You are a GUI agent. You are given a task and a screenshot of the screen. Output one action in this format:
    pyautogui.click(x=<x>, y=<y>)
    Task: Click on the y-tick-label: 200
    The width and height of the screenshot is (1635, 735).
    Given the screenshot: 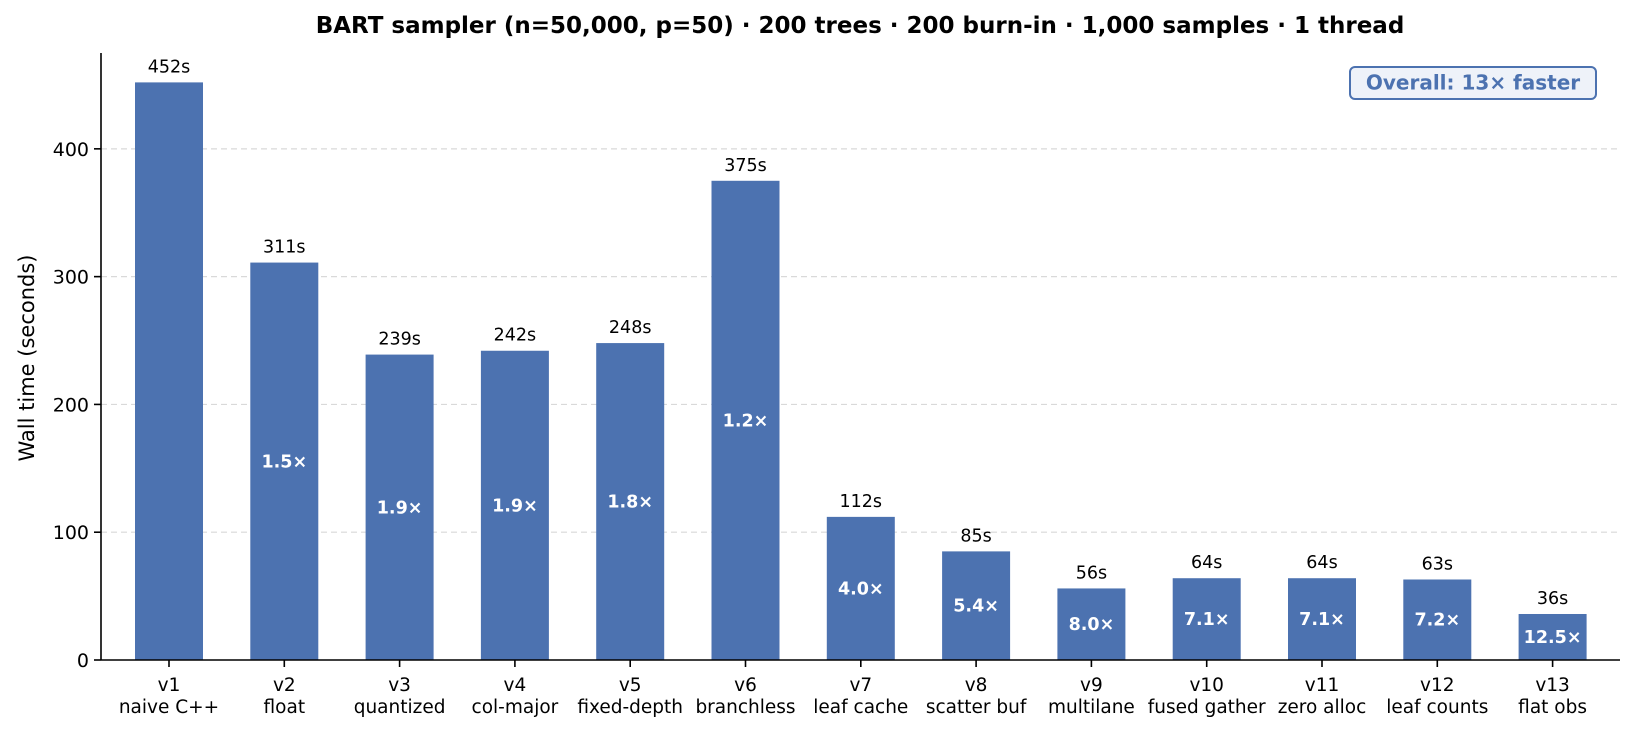 What is the action you would take?
    pyautogui.click(x=71, y=405)
    